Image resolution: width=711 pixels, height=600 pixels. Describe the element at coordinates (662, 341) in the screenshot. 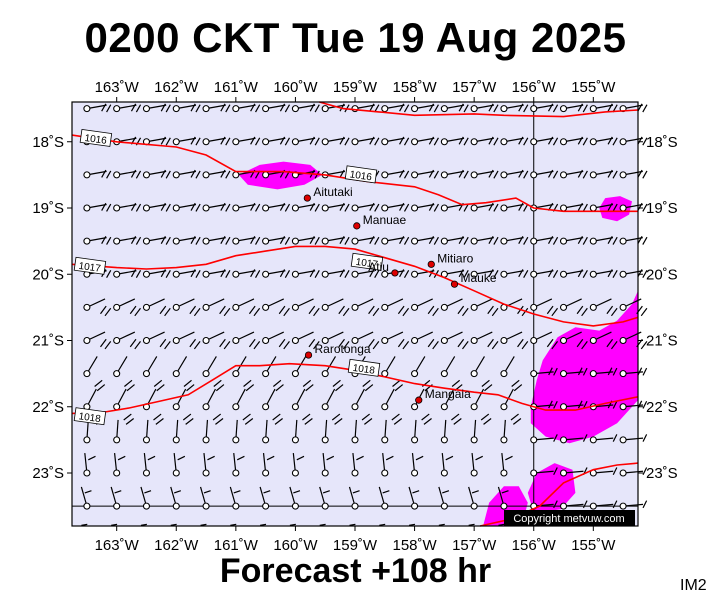

I see `lat-tick-label: 21˚S` at that location.